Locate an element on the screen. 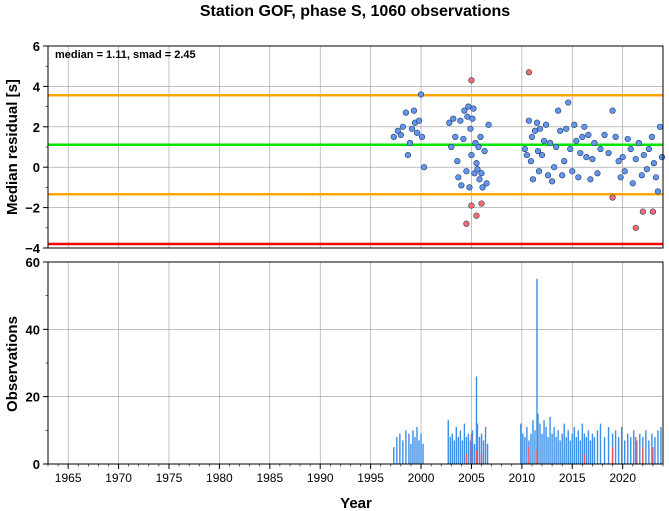 This screenshot has height=511, width=669. x-tick-label: 2015 is located at coordinates (572, 478).